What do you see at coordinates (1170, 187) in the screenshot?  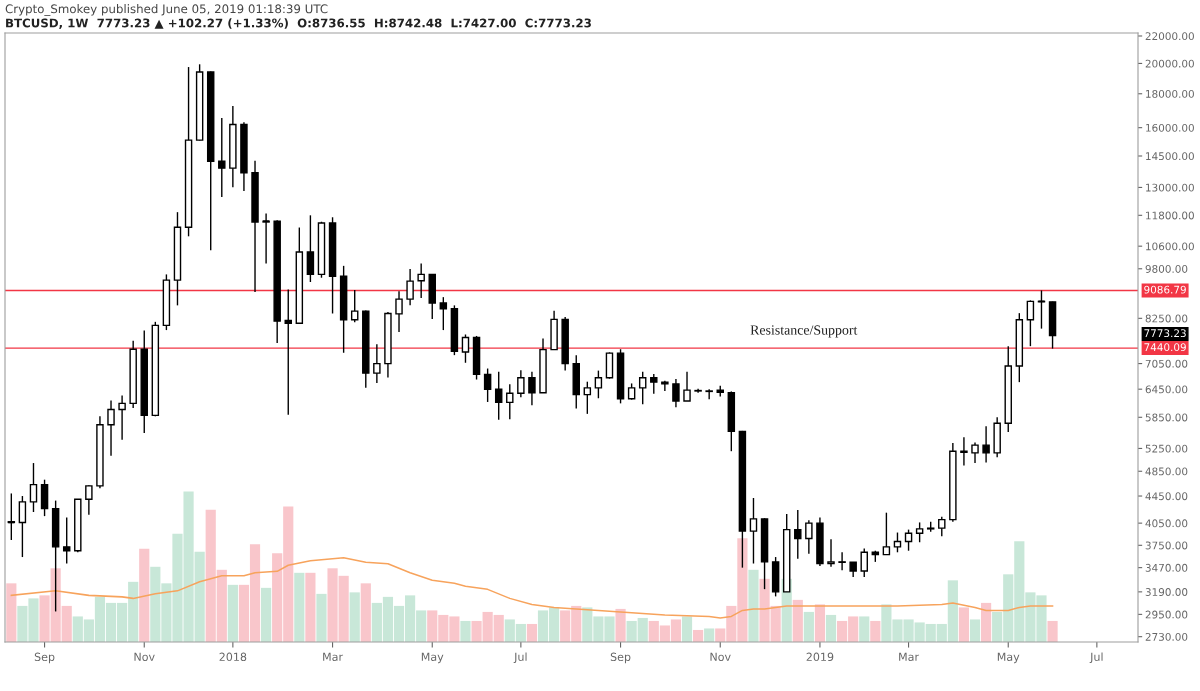 I see `y-tick-label: 13000.00` at bounding box center [1170, 187].